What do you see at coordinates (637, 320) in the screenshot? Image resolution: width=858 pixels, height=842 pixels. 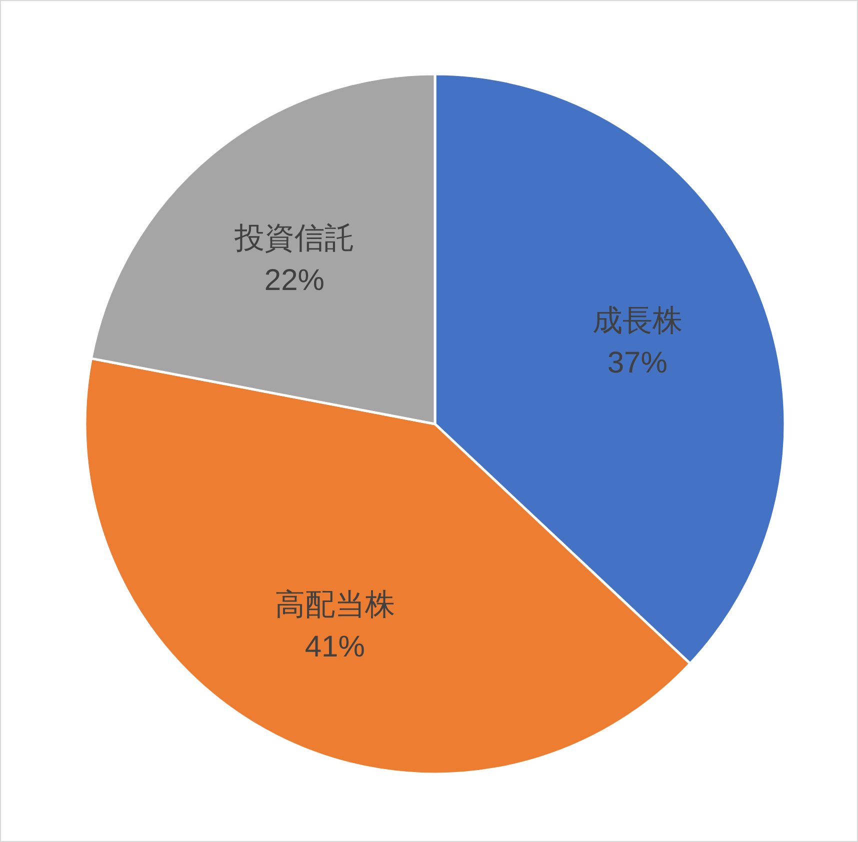 I see `slice-label: 成長株` at bounding box center [637, 320].